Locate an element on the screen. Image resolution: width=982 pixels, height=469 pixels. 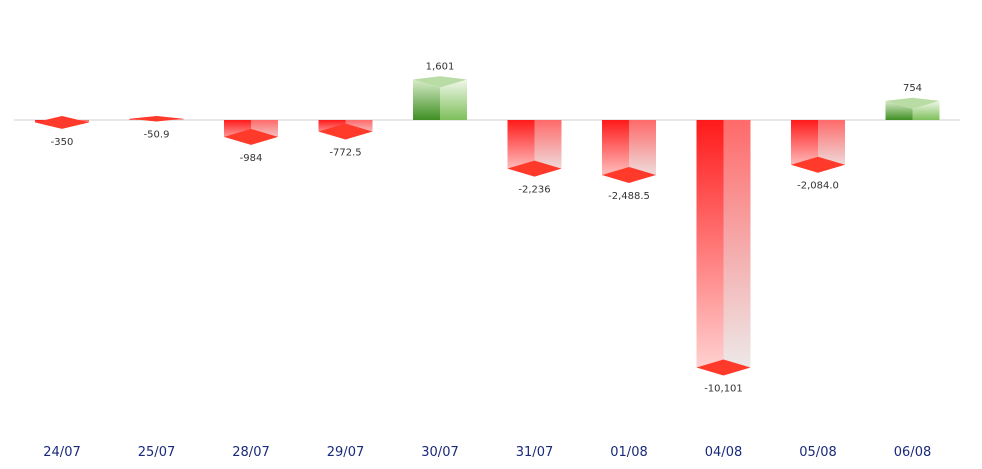
x-tick-label-29-07: 29/07 is located at coordinates (345, 452).